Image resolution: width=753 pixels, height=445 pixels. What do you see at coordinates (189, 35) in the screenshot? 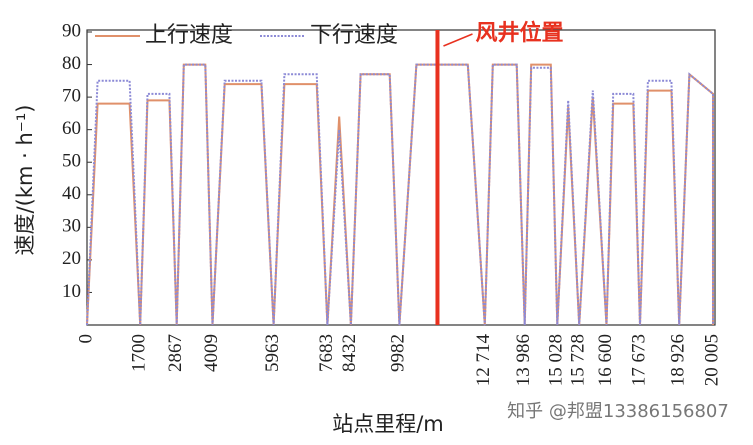
I see `legend-label: 上行速度` at bounding box center [189, 35].